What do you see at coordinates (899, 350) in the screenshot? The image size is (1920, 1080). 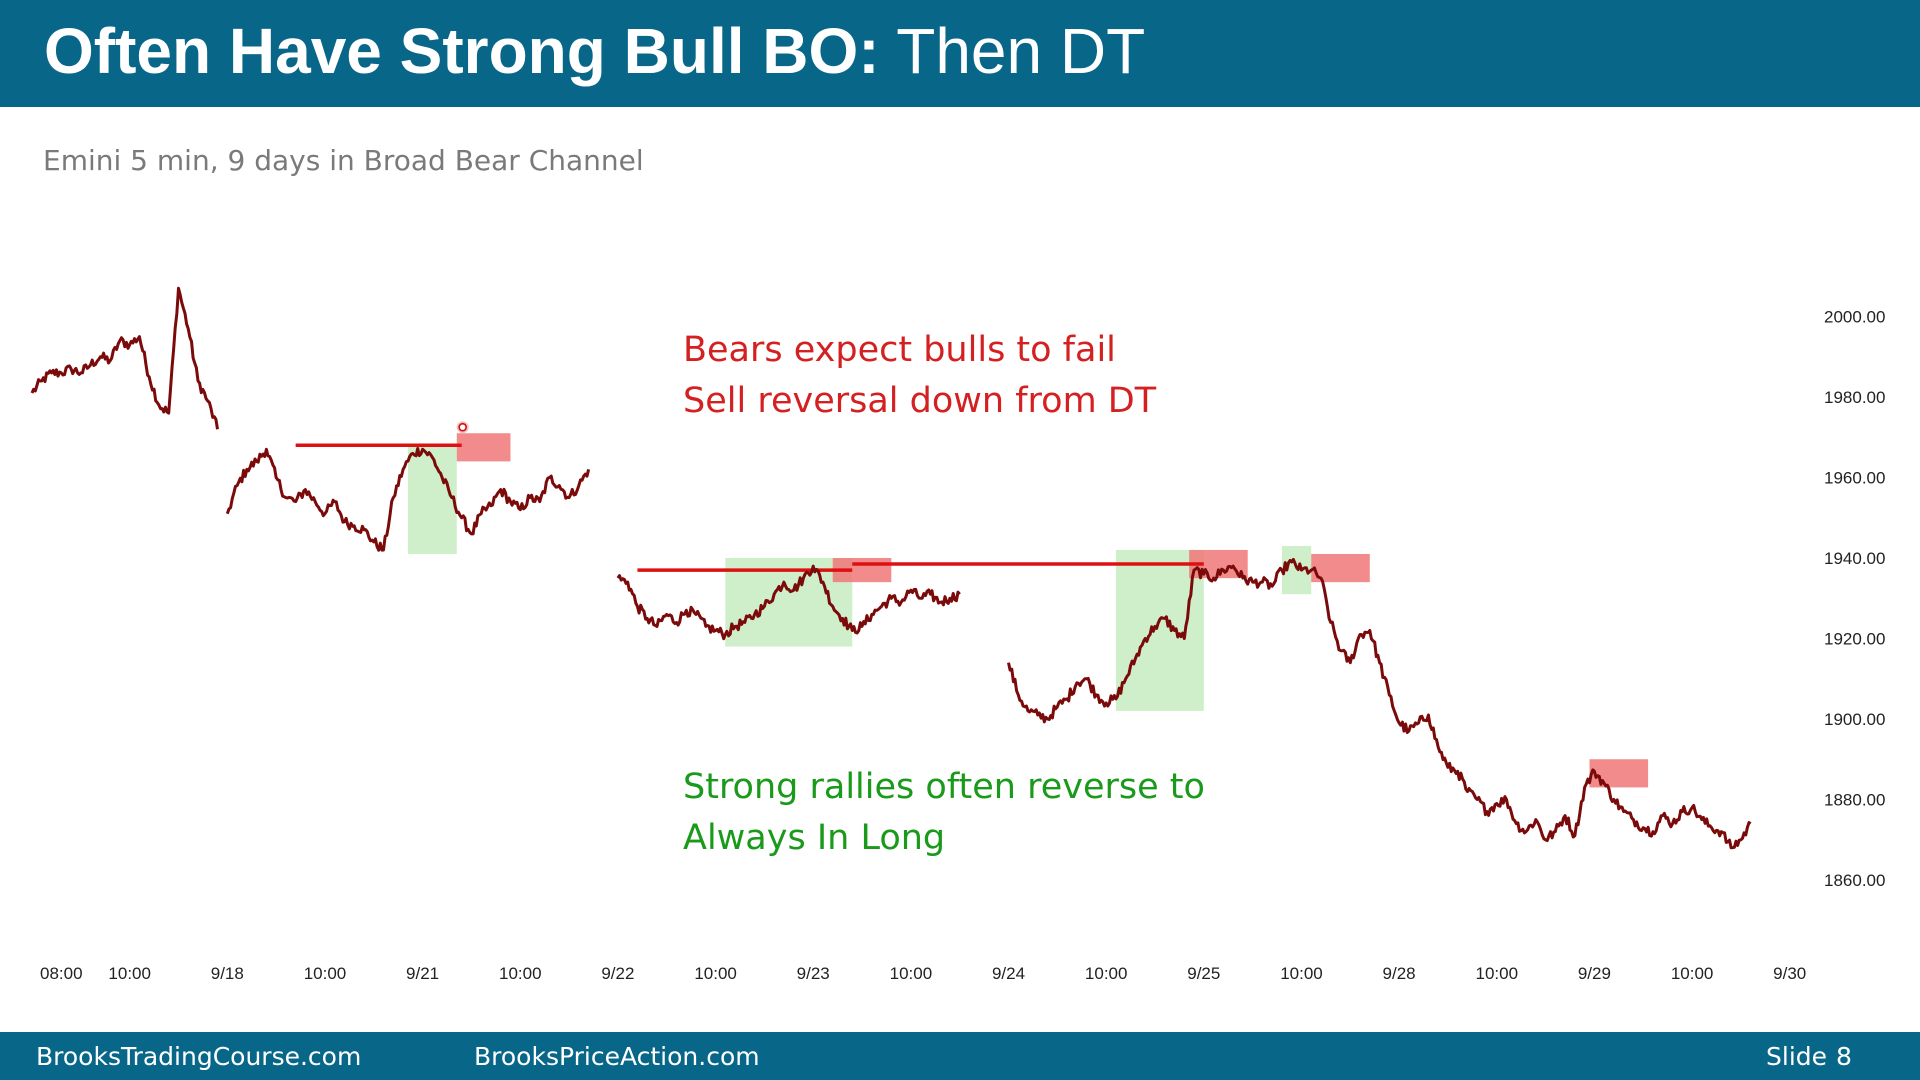 I see `bear-annotation-line1: Bears expect bulls to fail` at bounding box center [899, 350].